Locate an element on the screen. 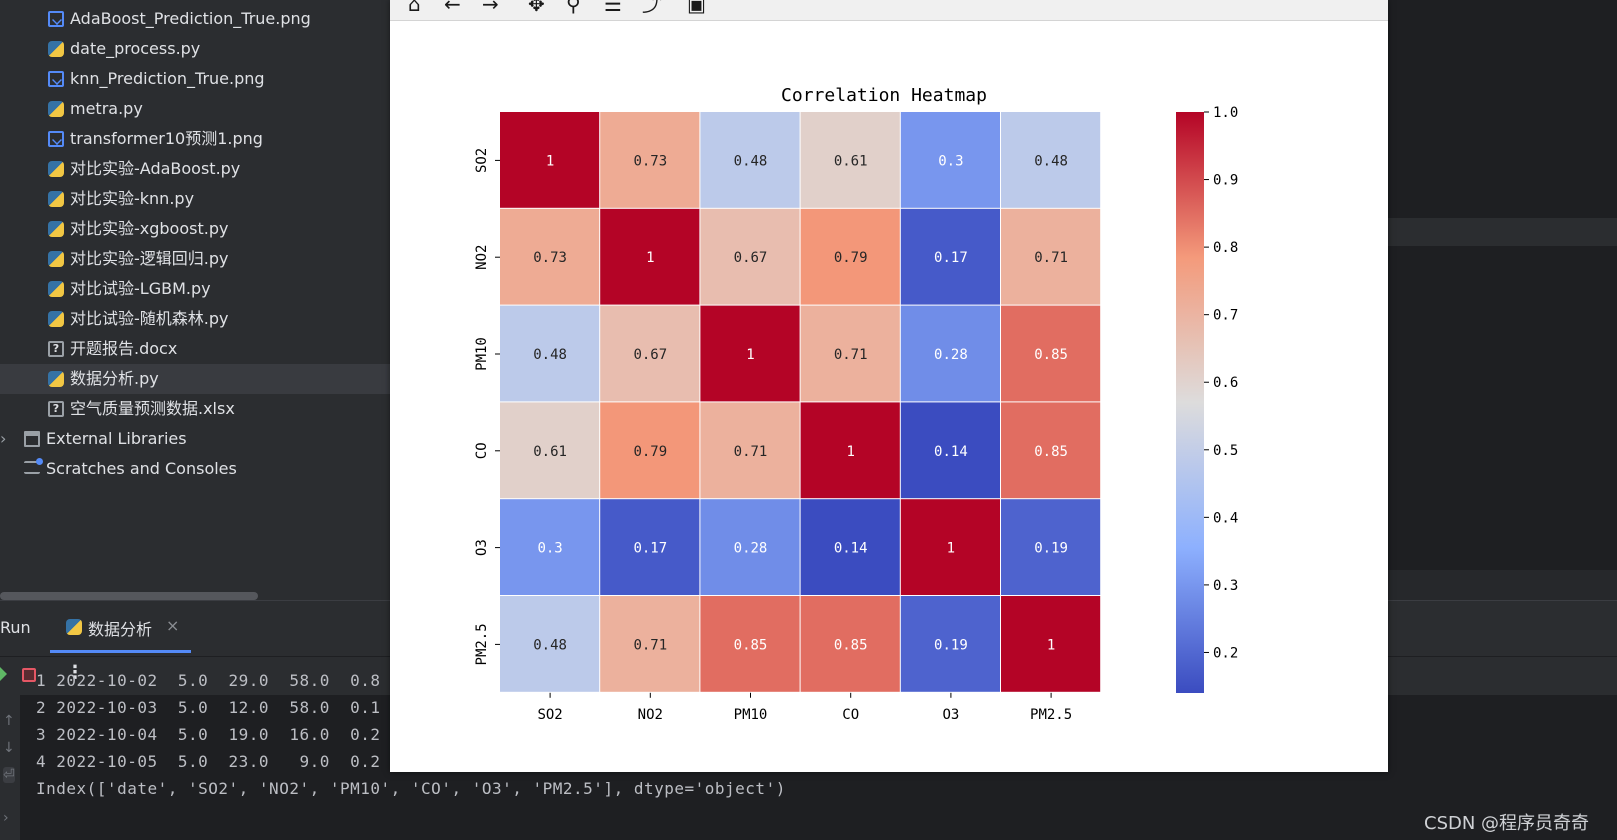 Image resolution: width=1617 pixels, height=840 pixels. back-arrow-icon: ← is located at coordinates (452, 8).